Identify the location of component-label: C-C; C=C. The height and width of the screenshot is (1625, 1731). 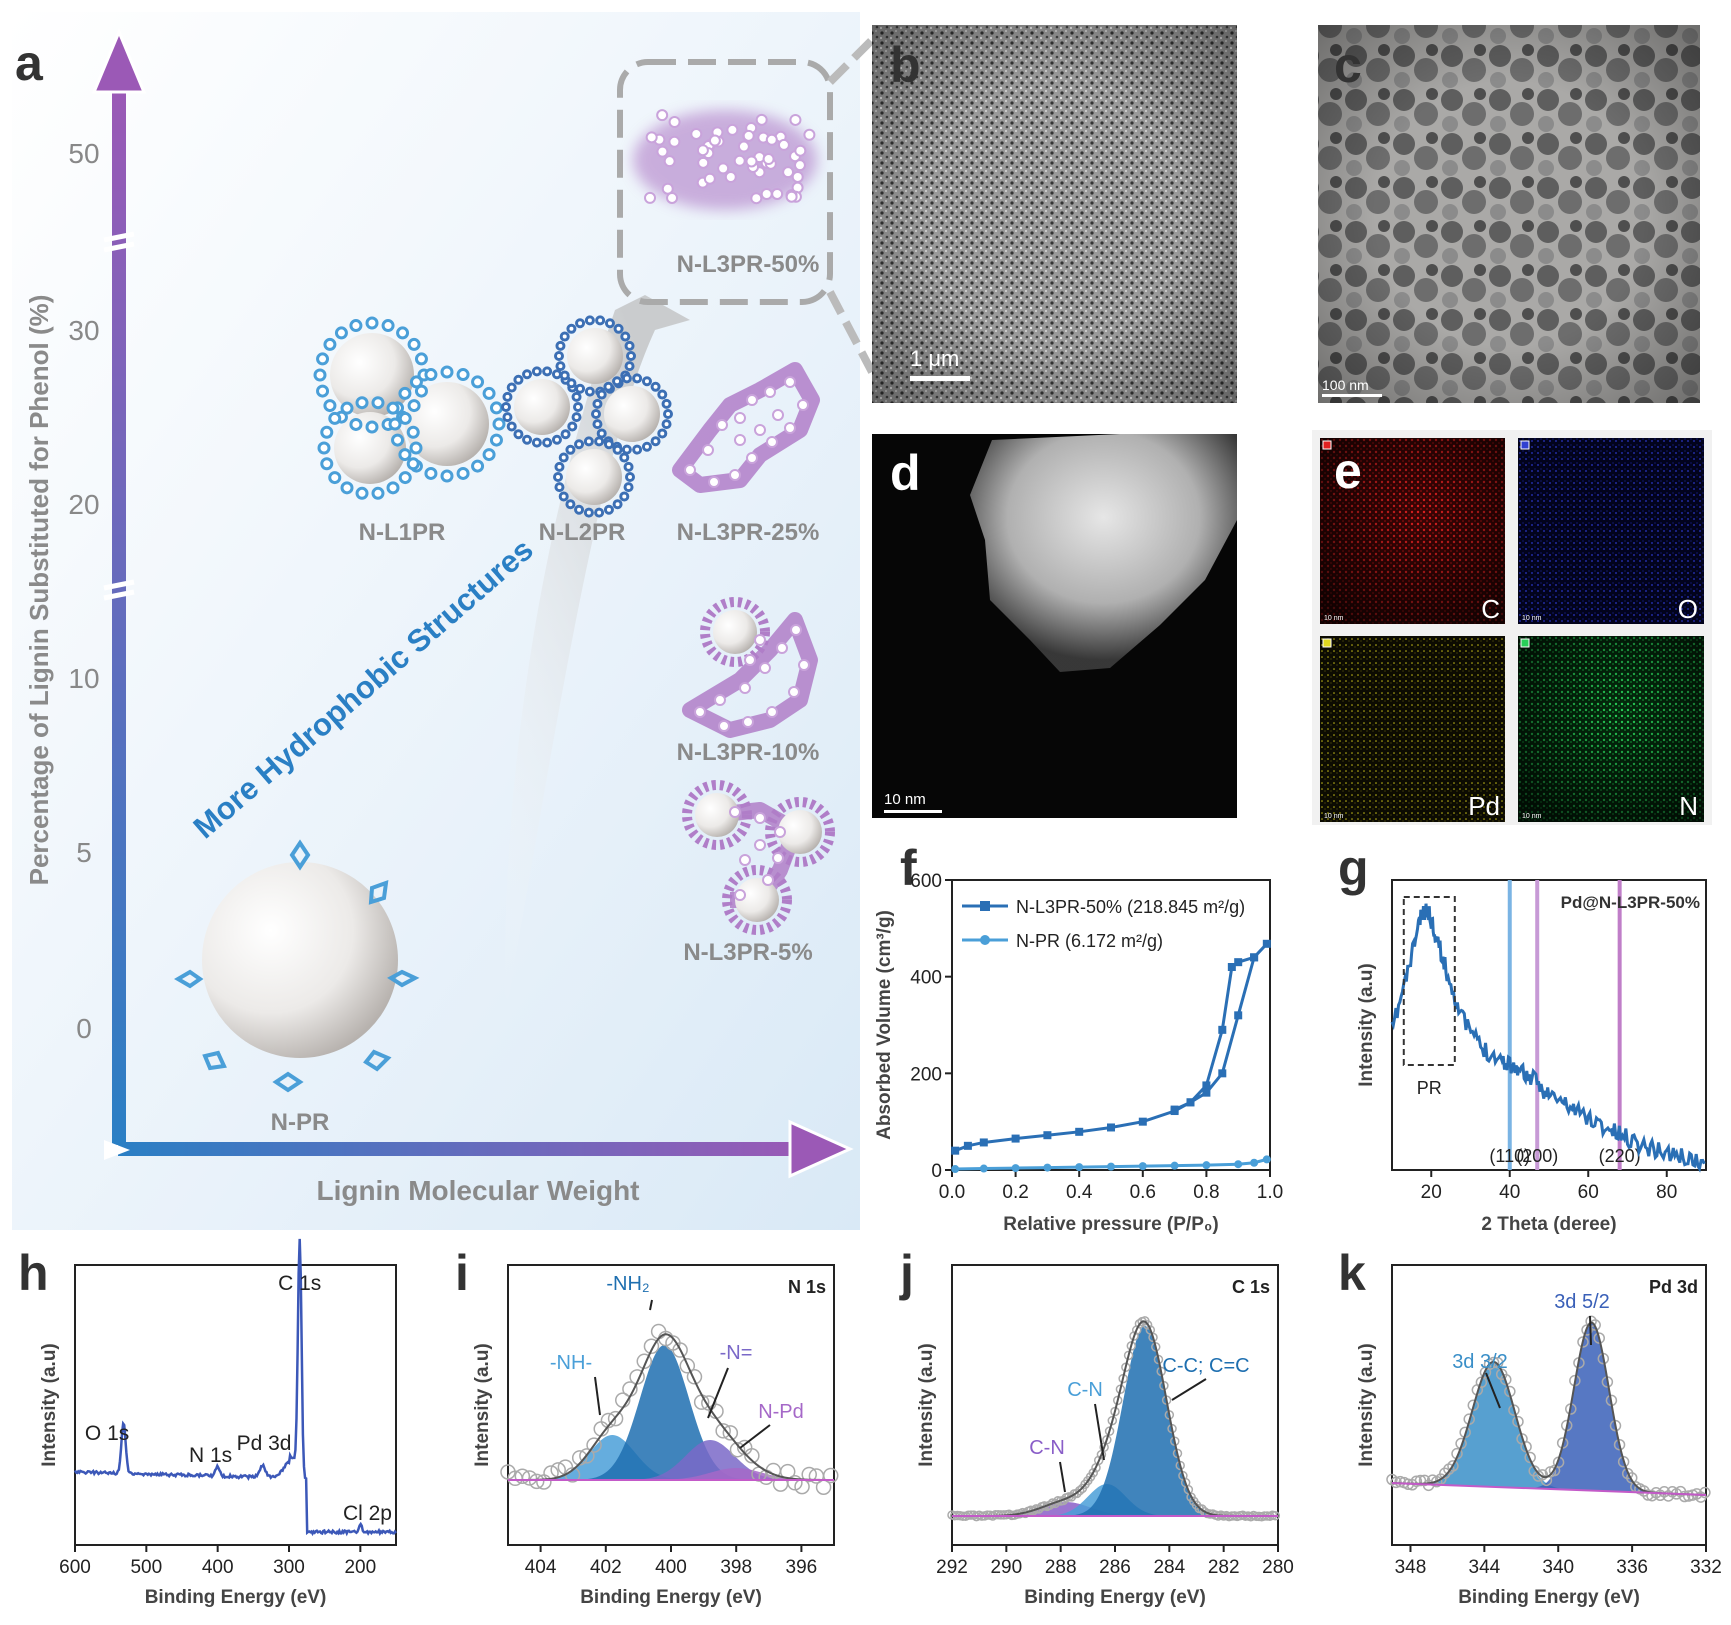
(1205, 1366).